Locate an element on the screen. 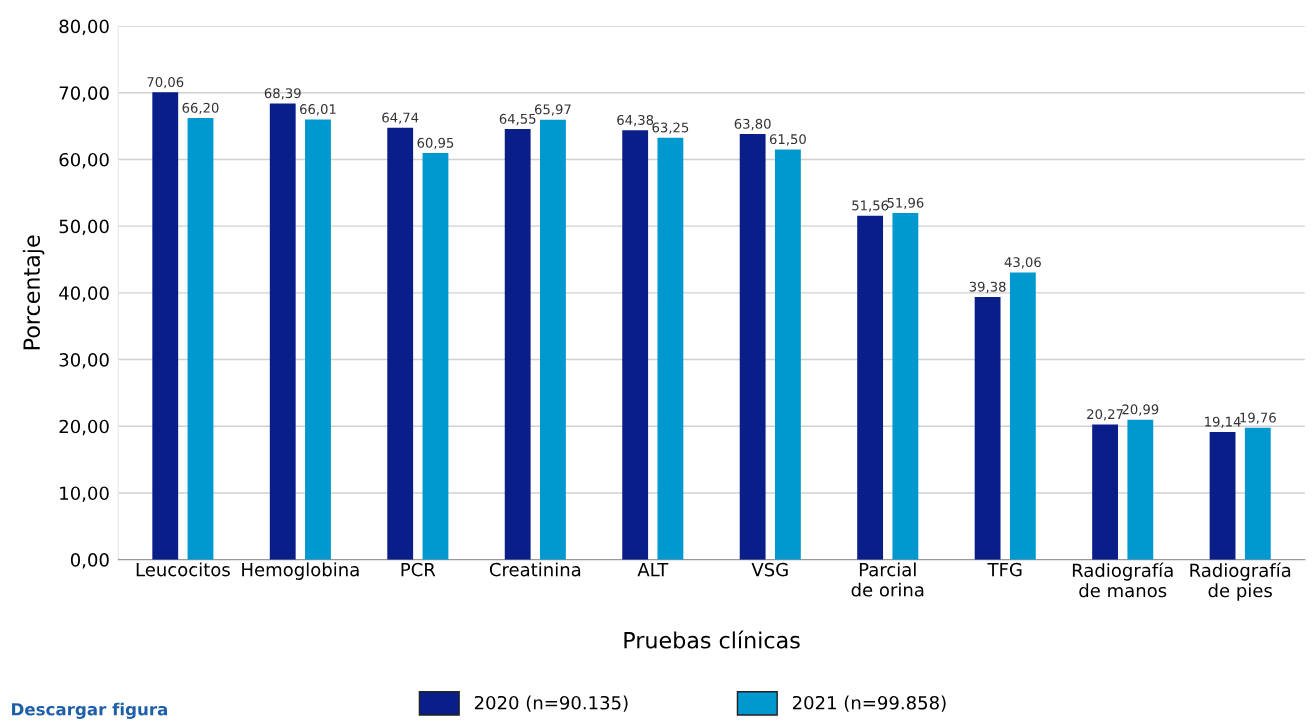 This screenshot has height=724, width=1314. y-tick-label: 20,00 is located at coordinates (84, 427).